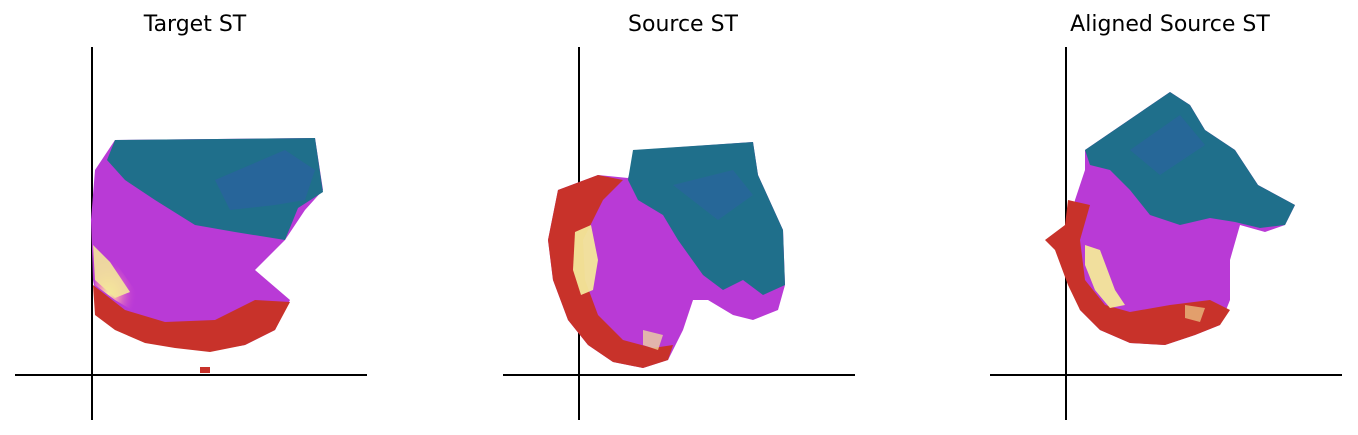  What do you see at coordinates (195, 24) in the screenshot?
I see `panel-title: Target ST` at bounding box center [195, 24].